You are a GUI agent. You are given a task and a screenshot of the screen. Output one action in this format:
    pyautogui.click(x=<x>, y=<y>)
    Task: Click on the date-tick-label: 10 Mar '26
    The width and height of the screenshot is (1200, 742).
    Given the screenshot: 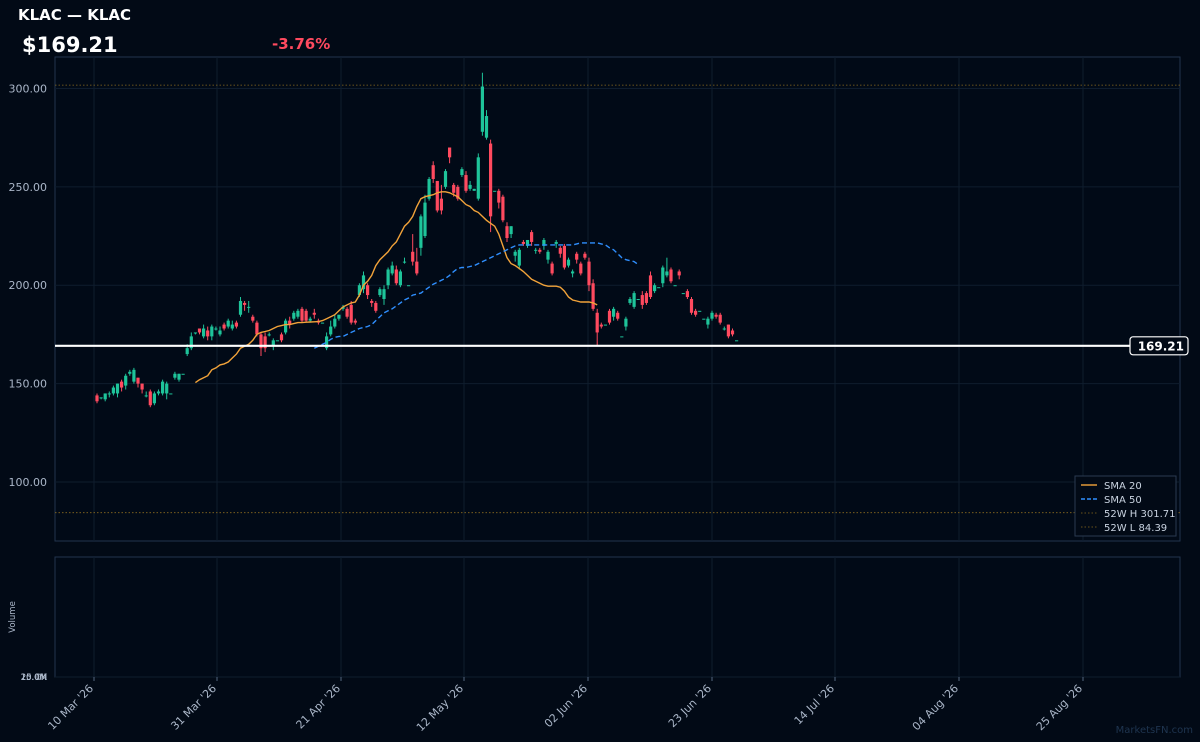 What is the action you would take?
    pyautogui.click(x=70, y=707)
    